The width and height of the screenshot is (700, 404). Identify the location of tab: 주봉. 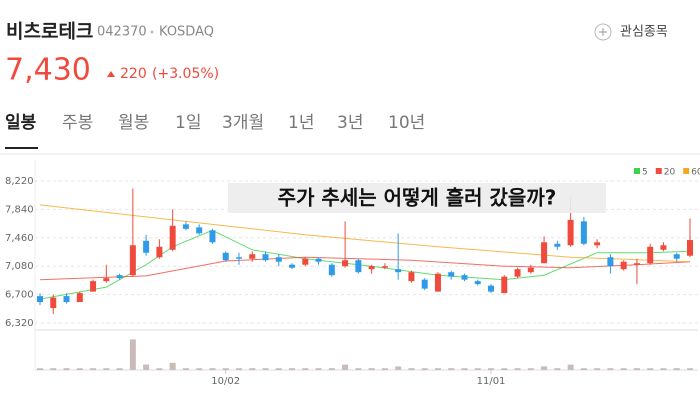
(77, 123).